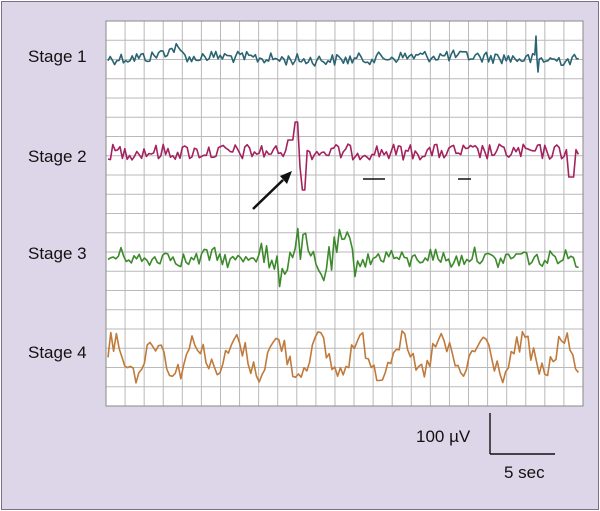  What do you see at coordinates (57, 56) in the screenshot?
I see `stage-1-label: Stage 1` at bounding box center [57, 56].